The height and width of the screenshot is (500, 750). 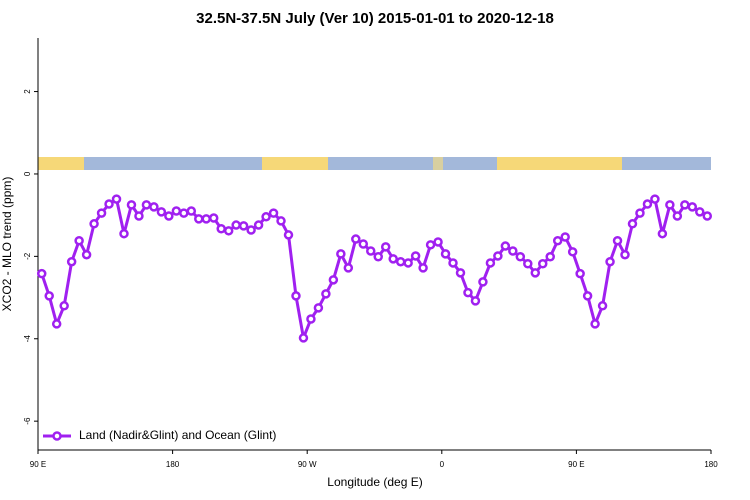 What do you see at coordinates (374, 482) in the screenshot?
I see `x-axis-label: Longitude (deg E)` at bounding box center [374, 482].